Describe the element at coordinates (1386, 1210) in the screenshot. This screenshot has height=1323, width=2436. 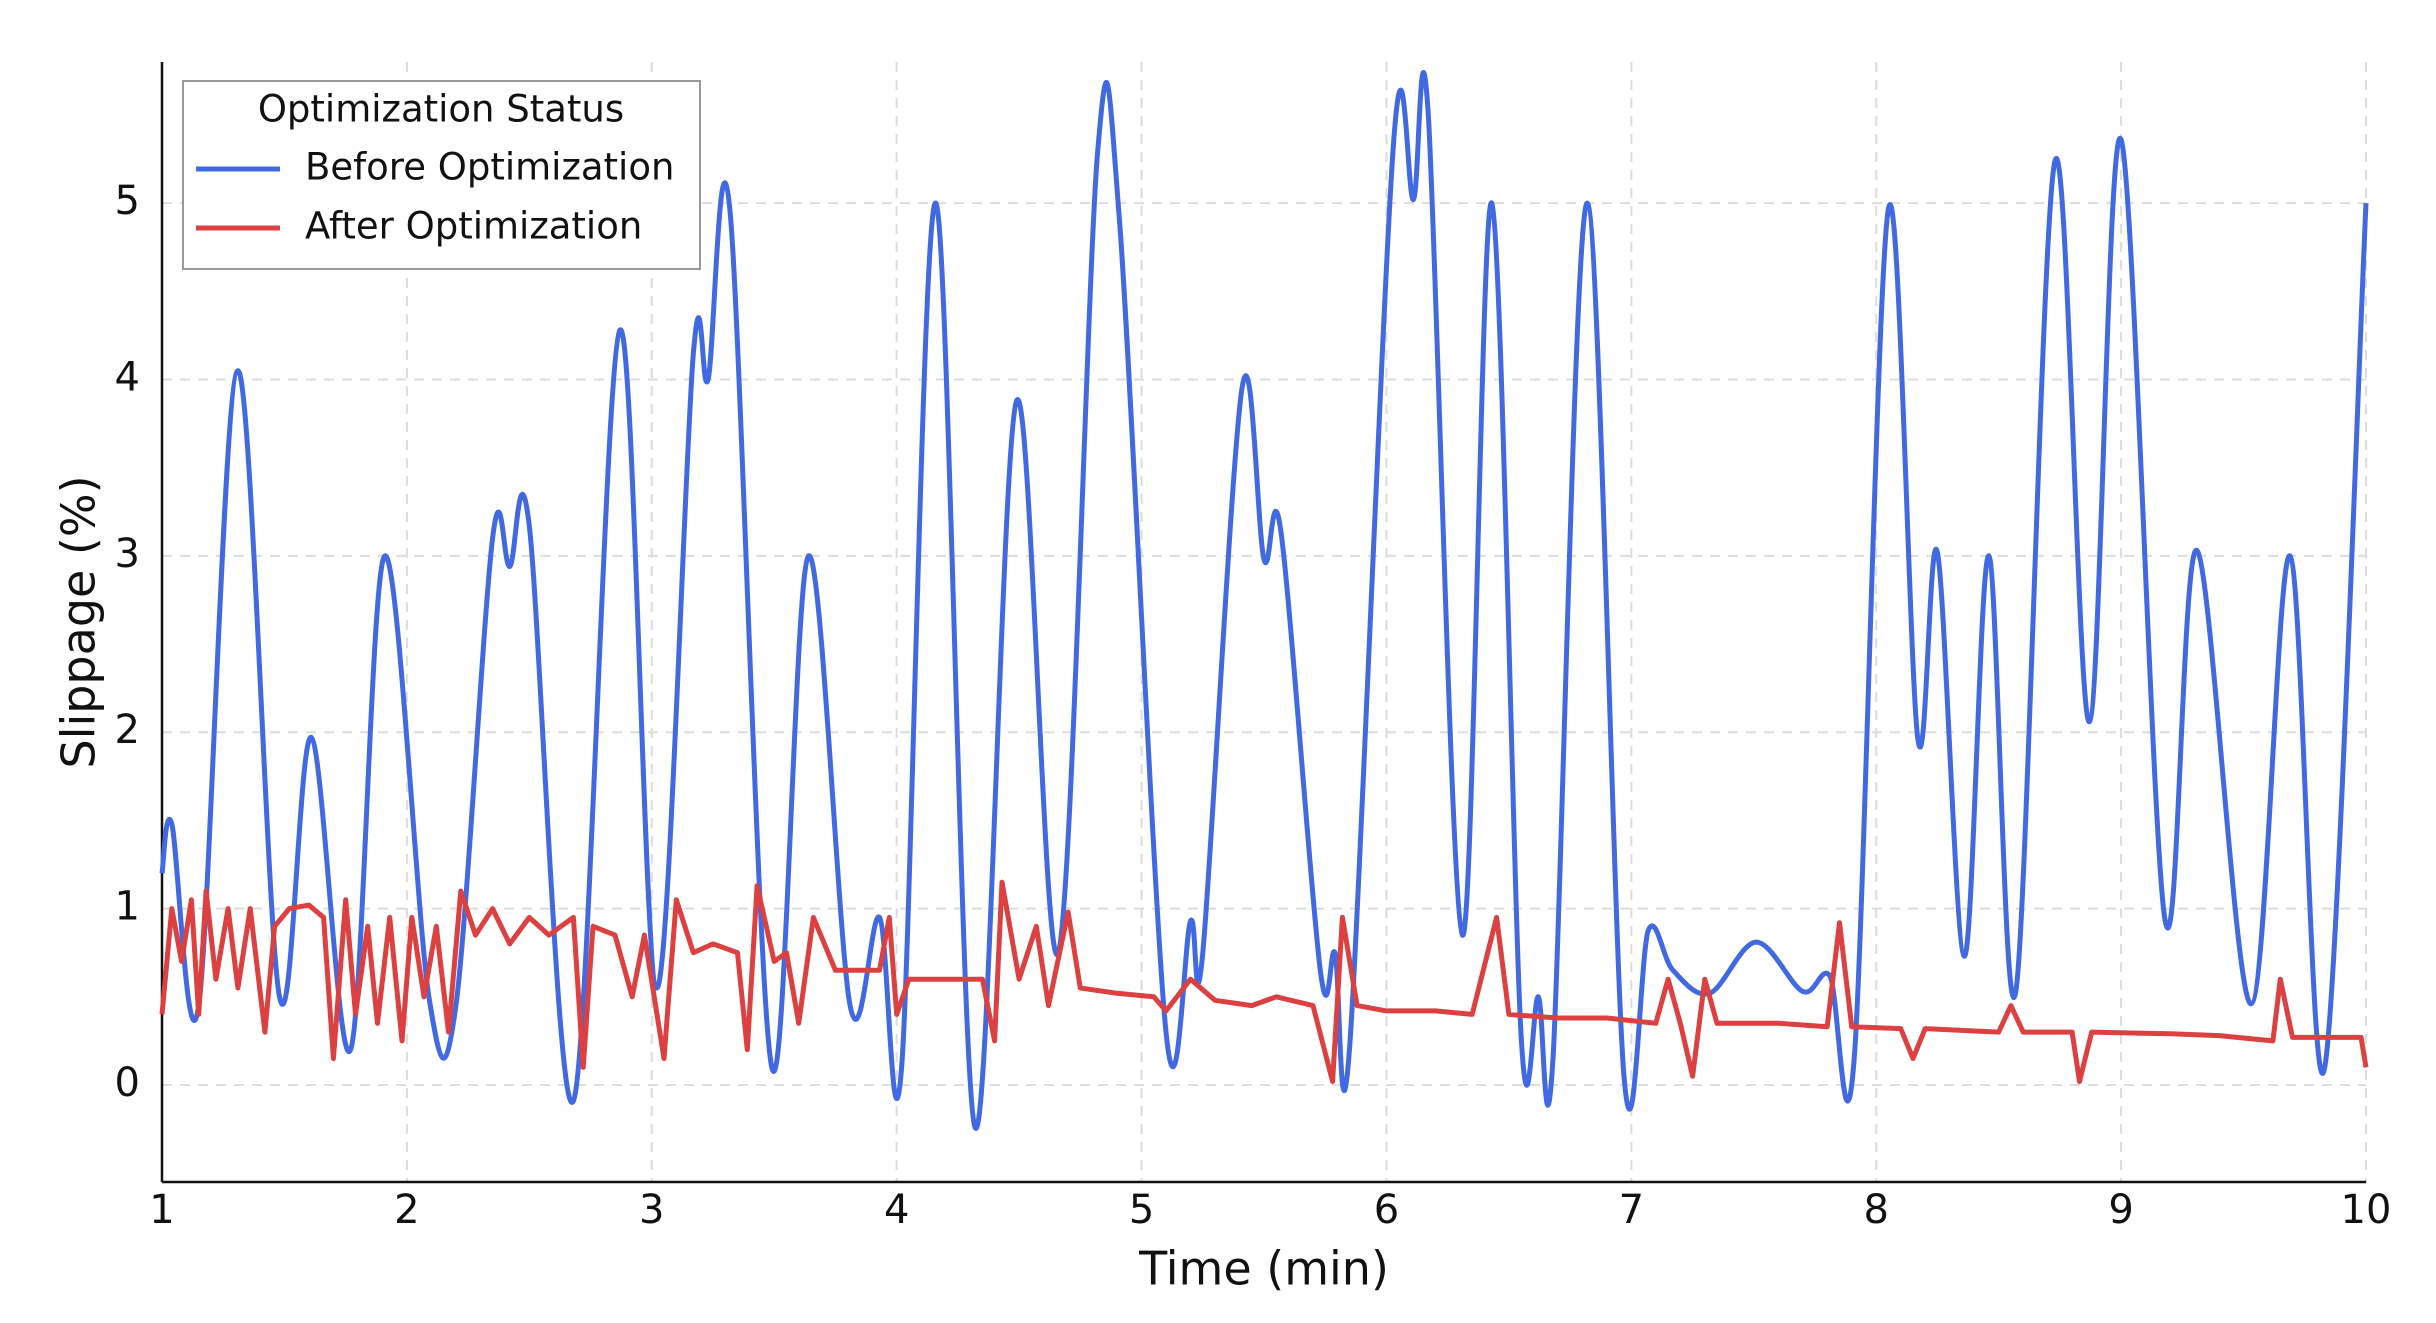
I see `x-tick-label: 6` at that location.